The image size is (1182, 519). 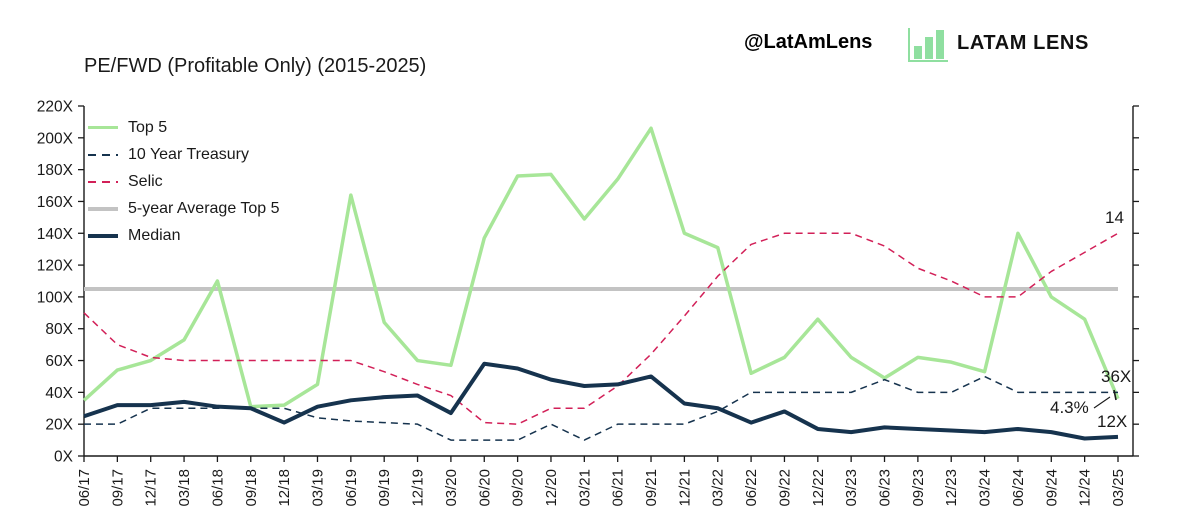 What do you see at coordinates (451, 488) in the screenshot?
I see `svg-text: 03/20` at bounding box center [451, 488].